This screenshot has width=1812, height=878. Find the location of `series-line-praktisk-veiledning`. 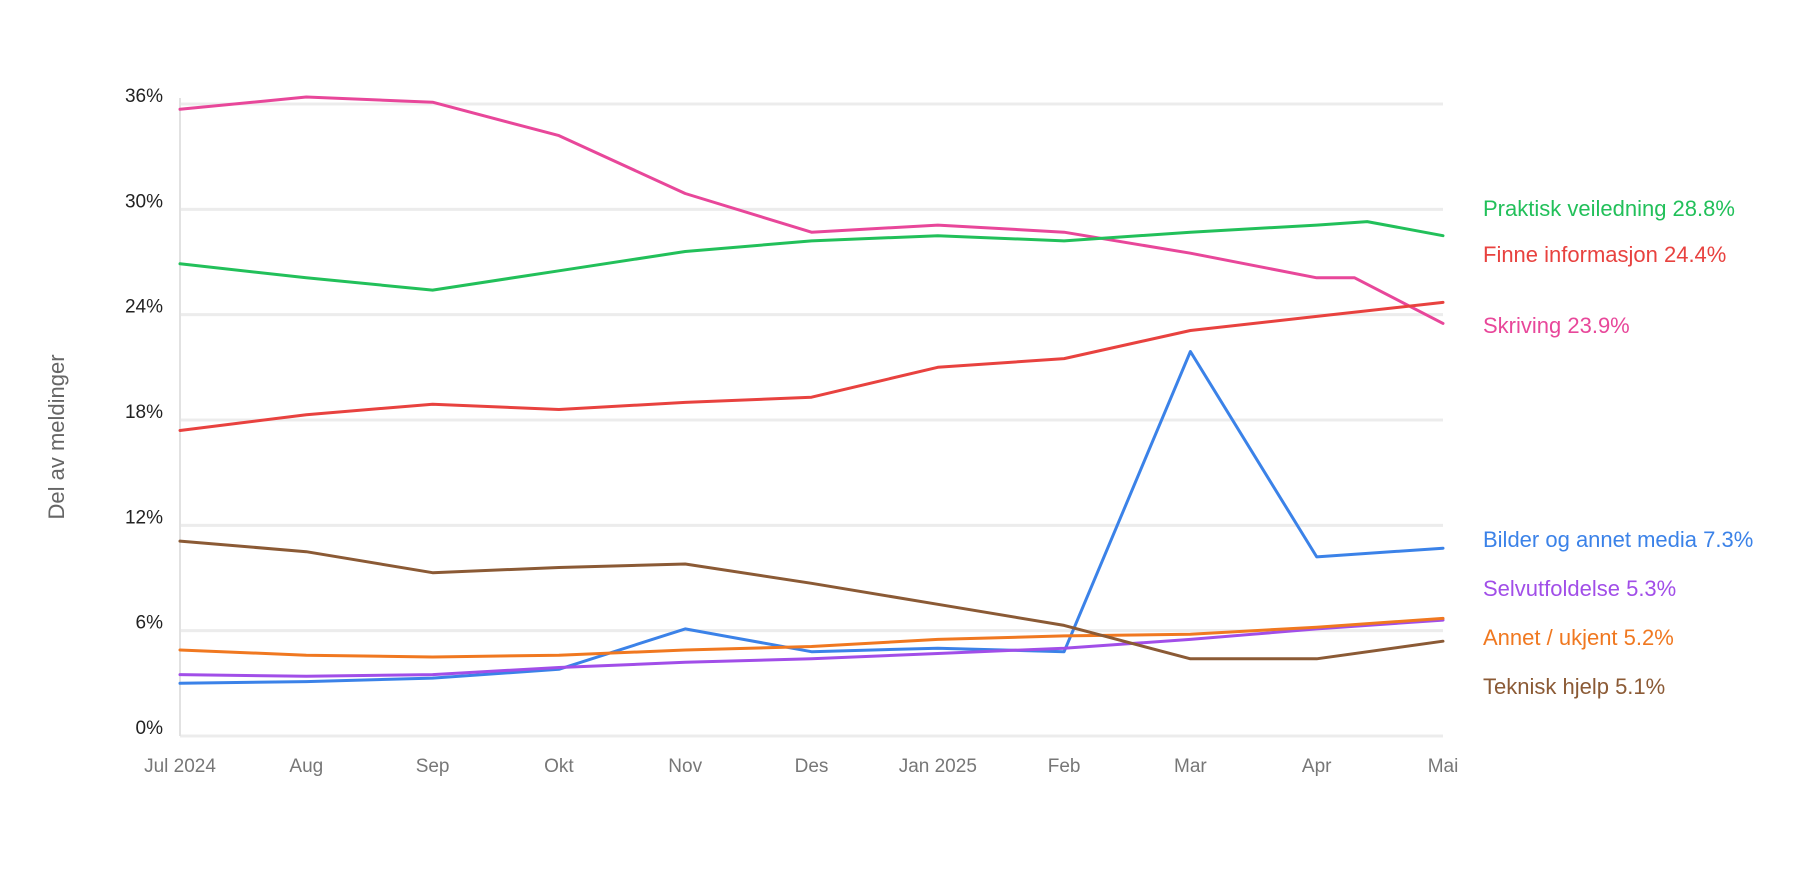

series-line-praktisk-veiledning is located at coordinates (811, 256).